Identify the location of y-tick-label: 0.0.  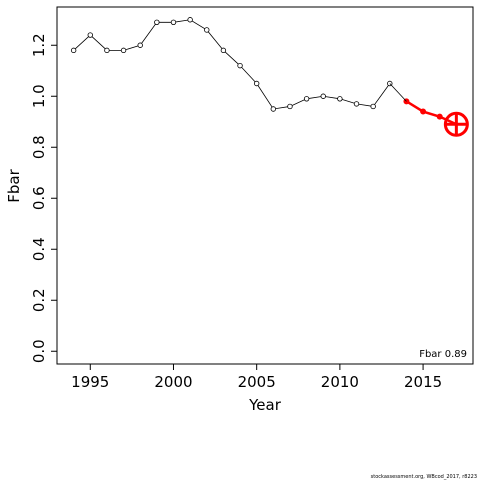
(39, 351).